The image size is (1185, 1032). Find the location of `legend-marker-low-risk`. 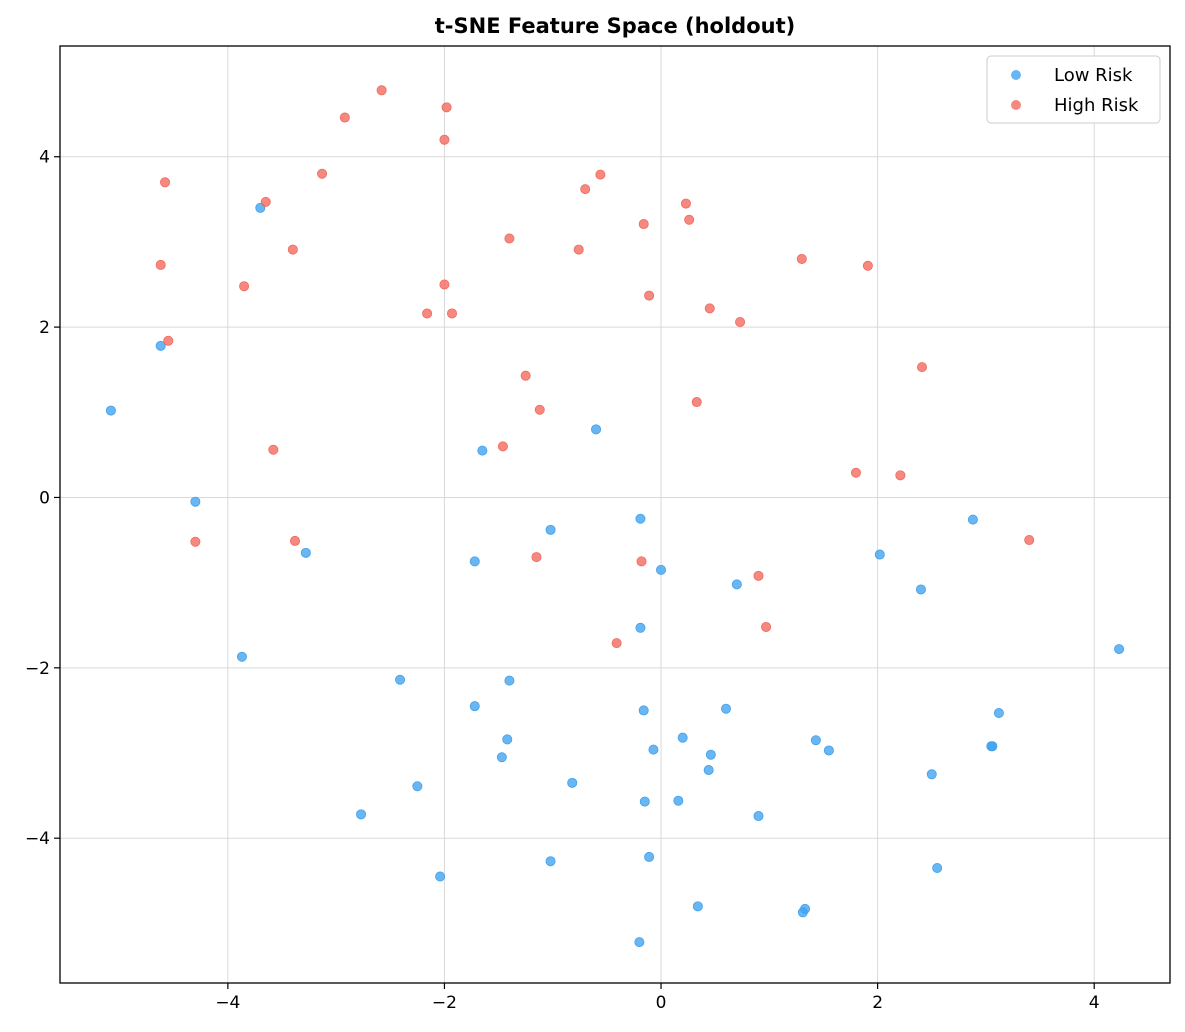

legend-marker-low-risk is located at coordinates (1016, 75).